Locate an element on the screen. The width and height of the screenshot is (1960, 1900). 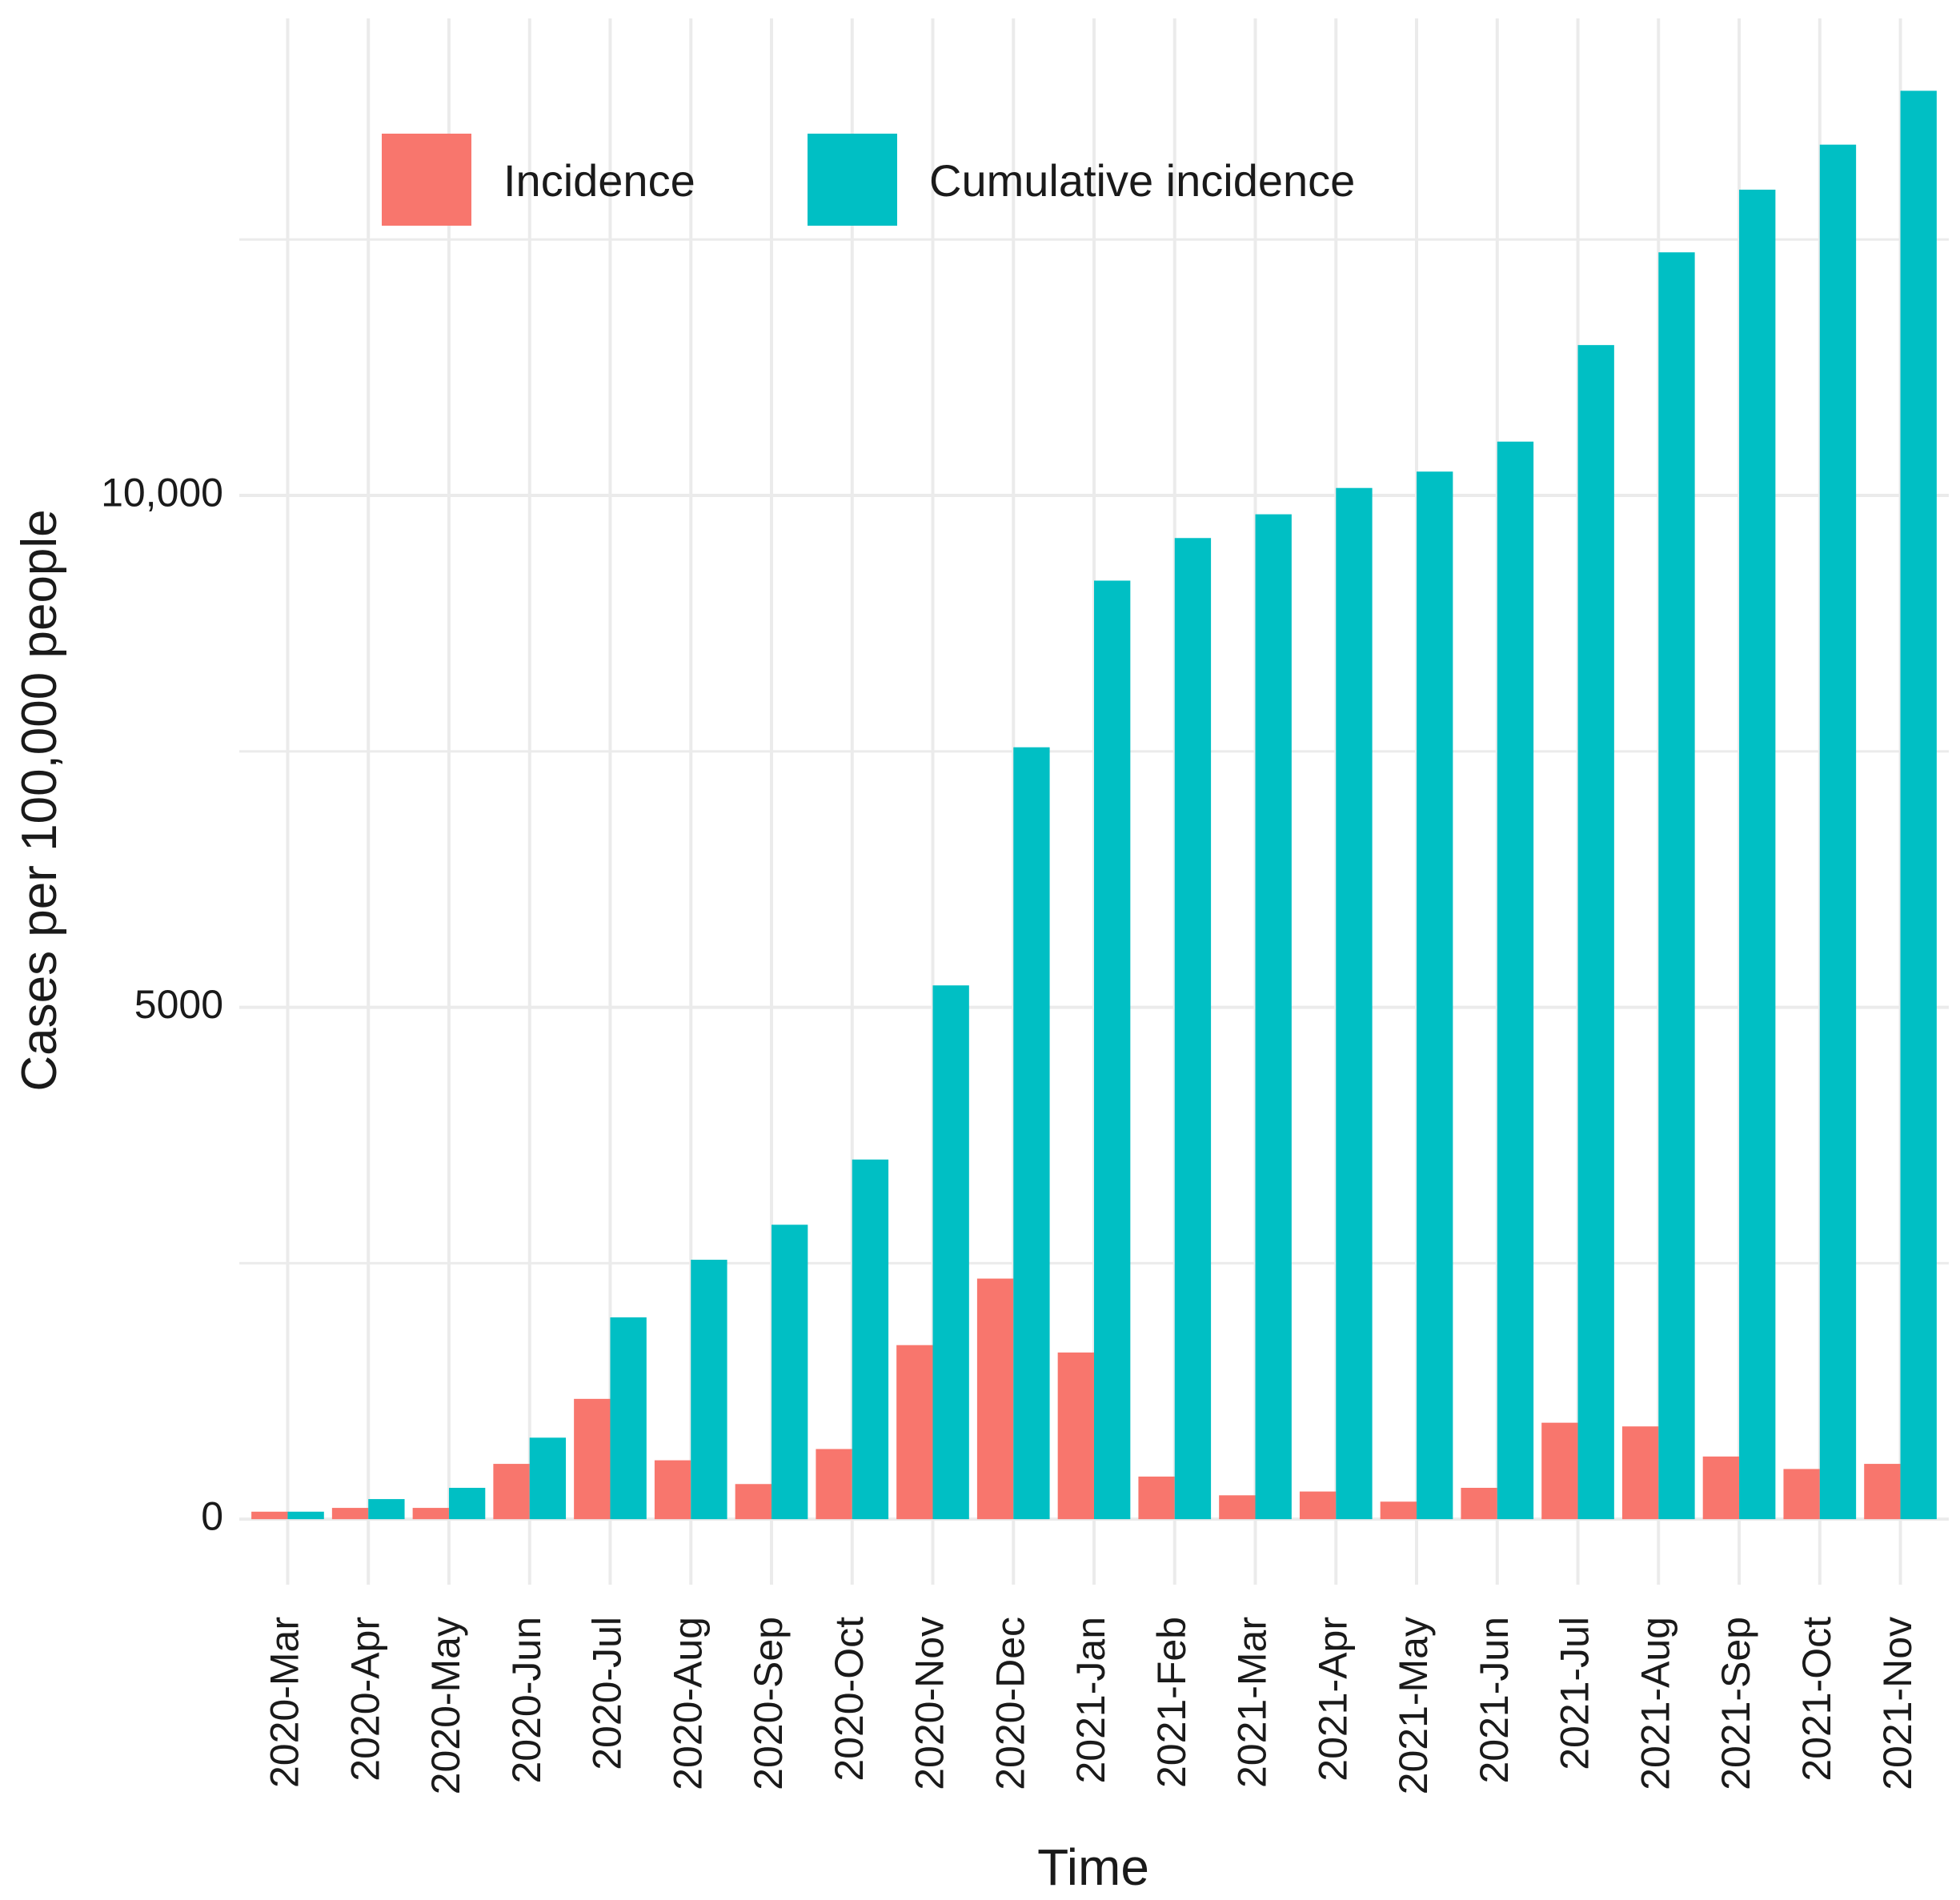
x-tick-label: 2020-Mar is located at coordinates (285, 1702).